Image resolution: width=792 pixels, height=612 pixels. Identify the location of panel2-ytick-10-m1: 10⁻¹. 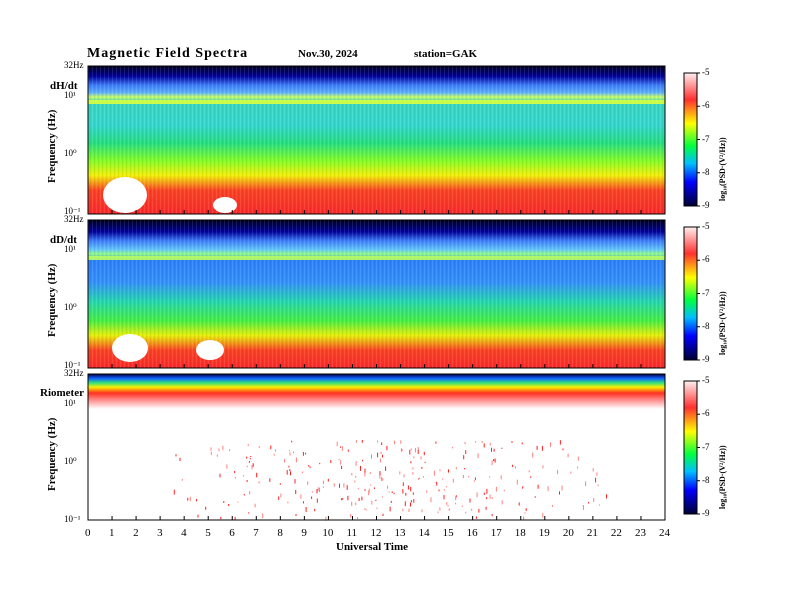
(72, 365).